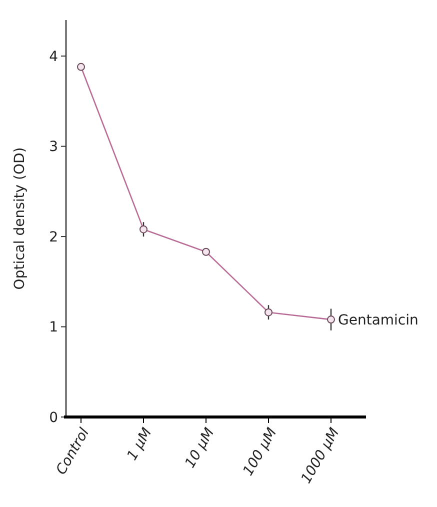 This screenshot has height=507, width=437. Describe the element at coordinates (53, 418) in the screenshot. I see `y-tick-label: 0` at that location.